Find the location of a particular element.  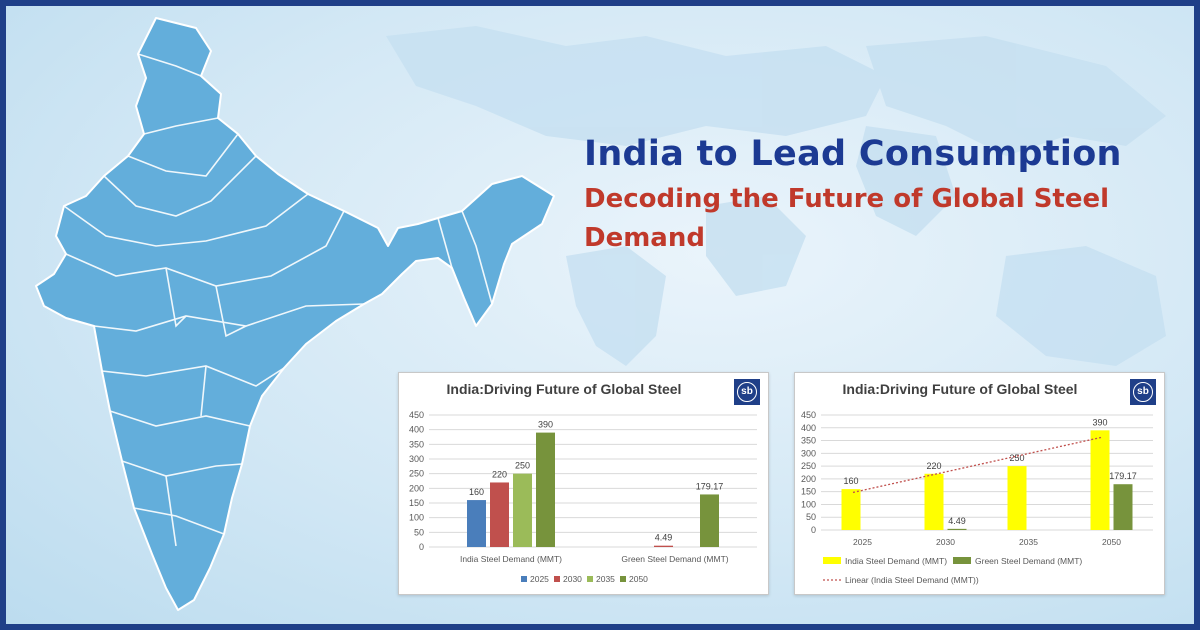

legend-label: India Steel Demand (MMT) is located at coordinates (896, 561).